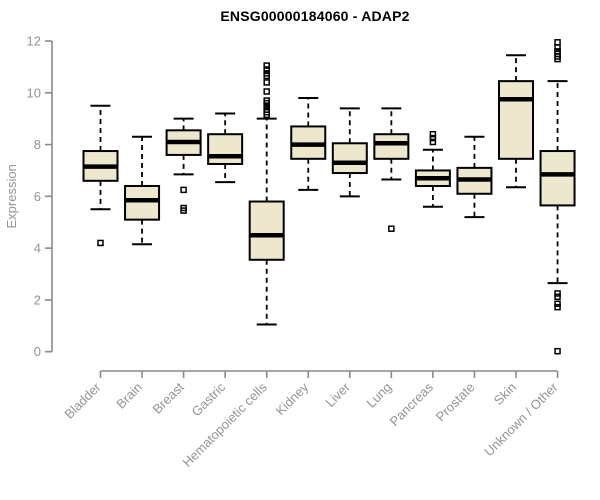  What do you see at coordinates (34, 92) in the screenshot?
I see `y-tick-label: 10` at bounding box center [34, 92].